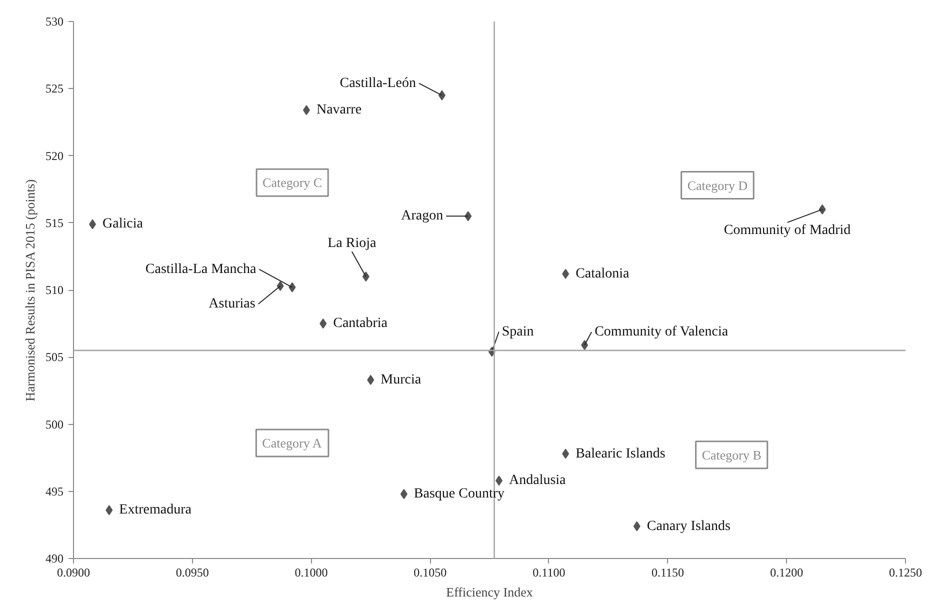 This screenshot has width=934, height=613. What do you see at coordinates (490, 592) in the screenshot?
I see `x-axis-title: Efficiency Index` at bounding box center [490, 592].